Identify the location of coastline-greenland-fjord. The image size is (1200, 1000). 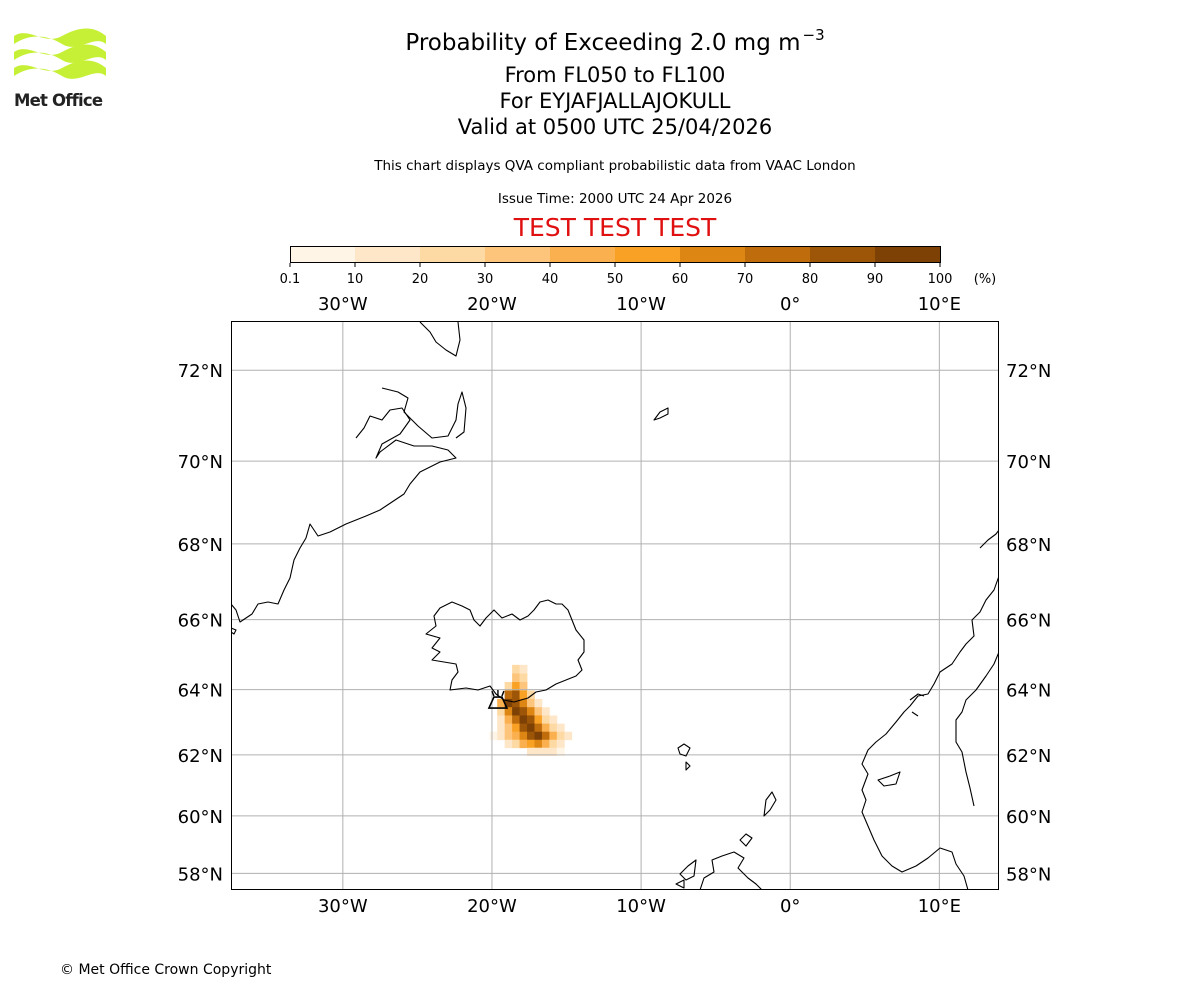
(424, 413).